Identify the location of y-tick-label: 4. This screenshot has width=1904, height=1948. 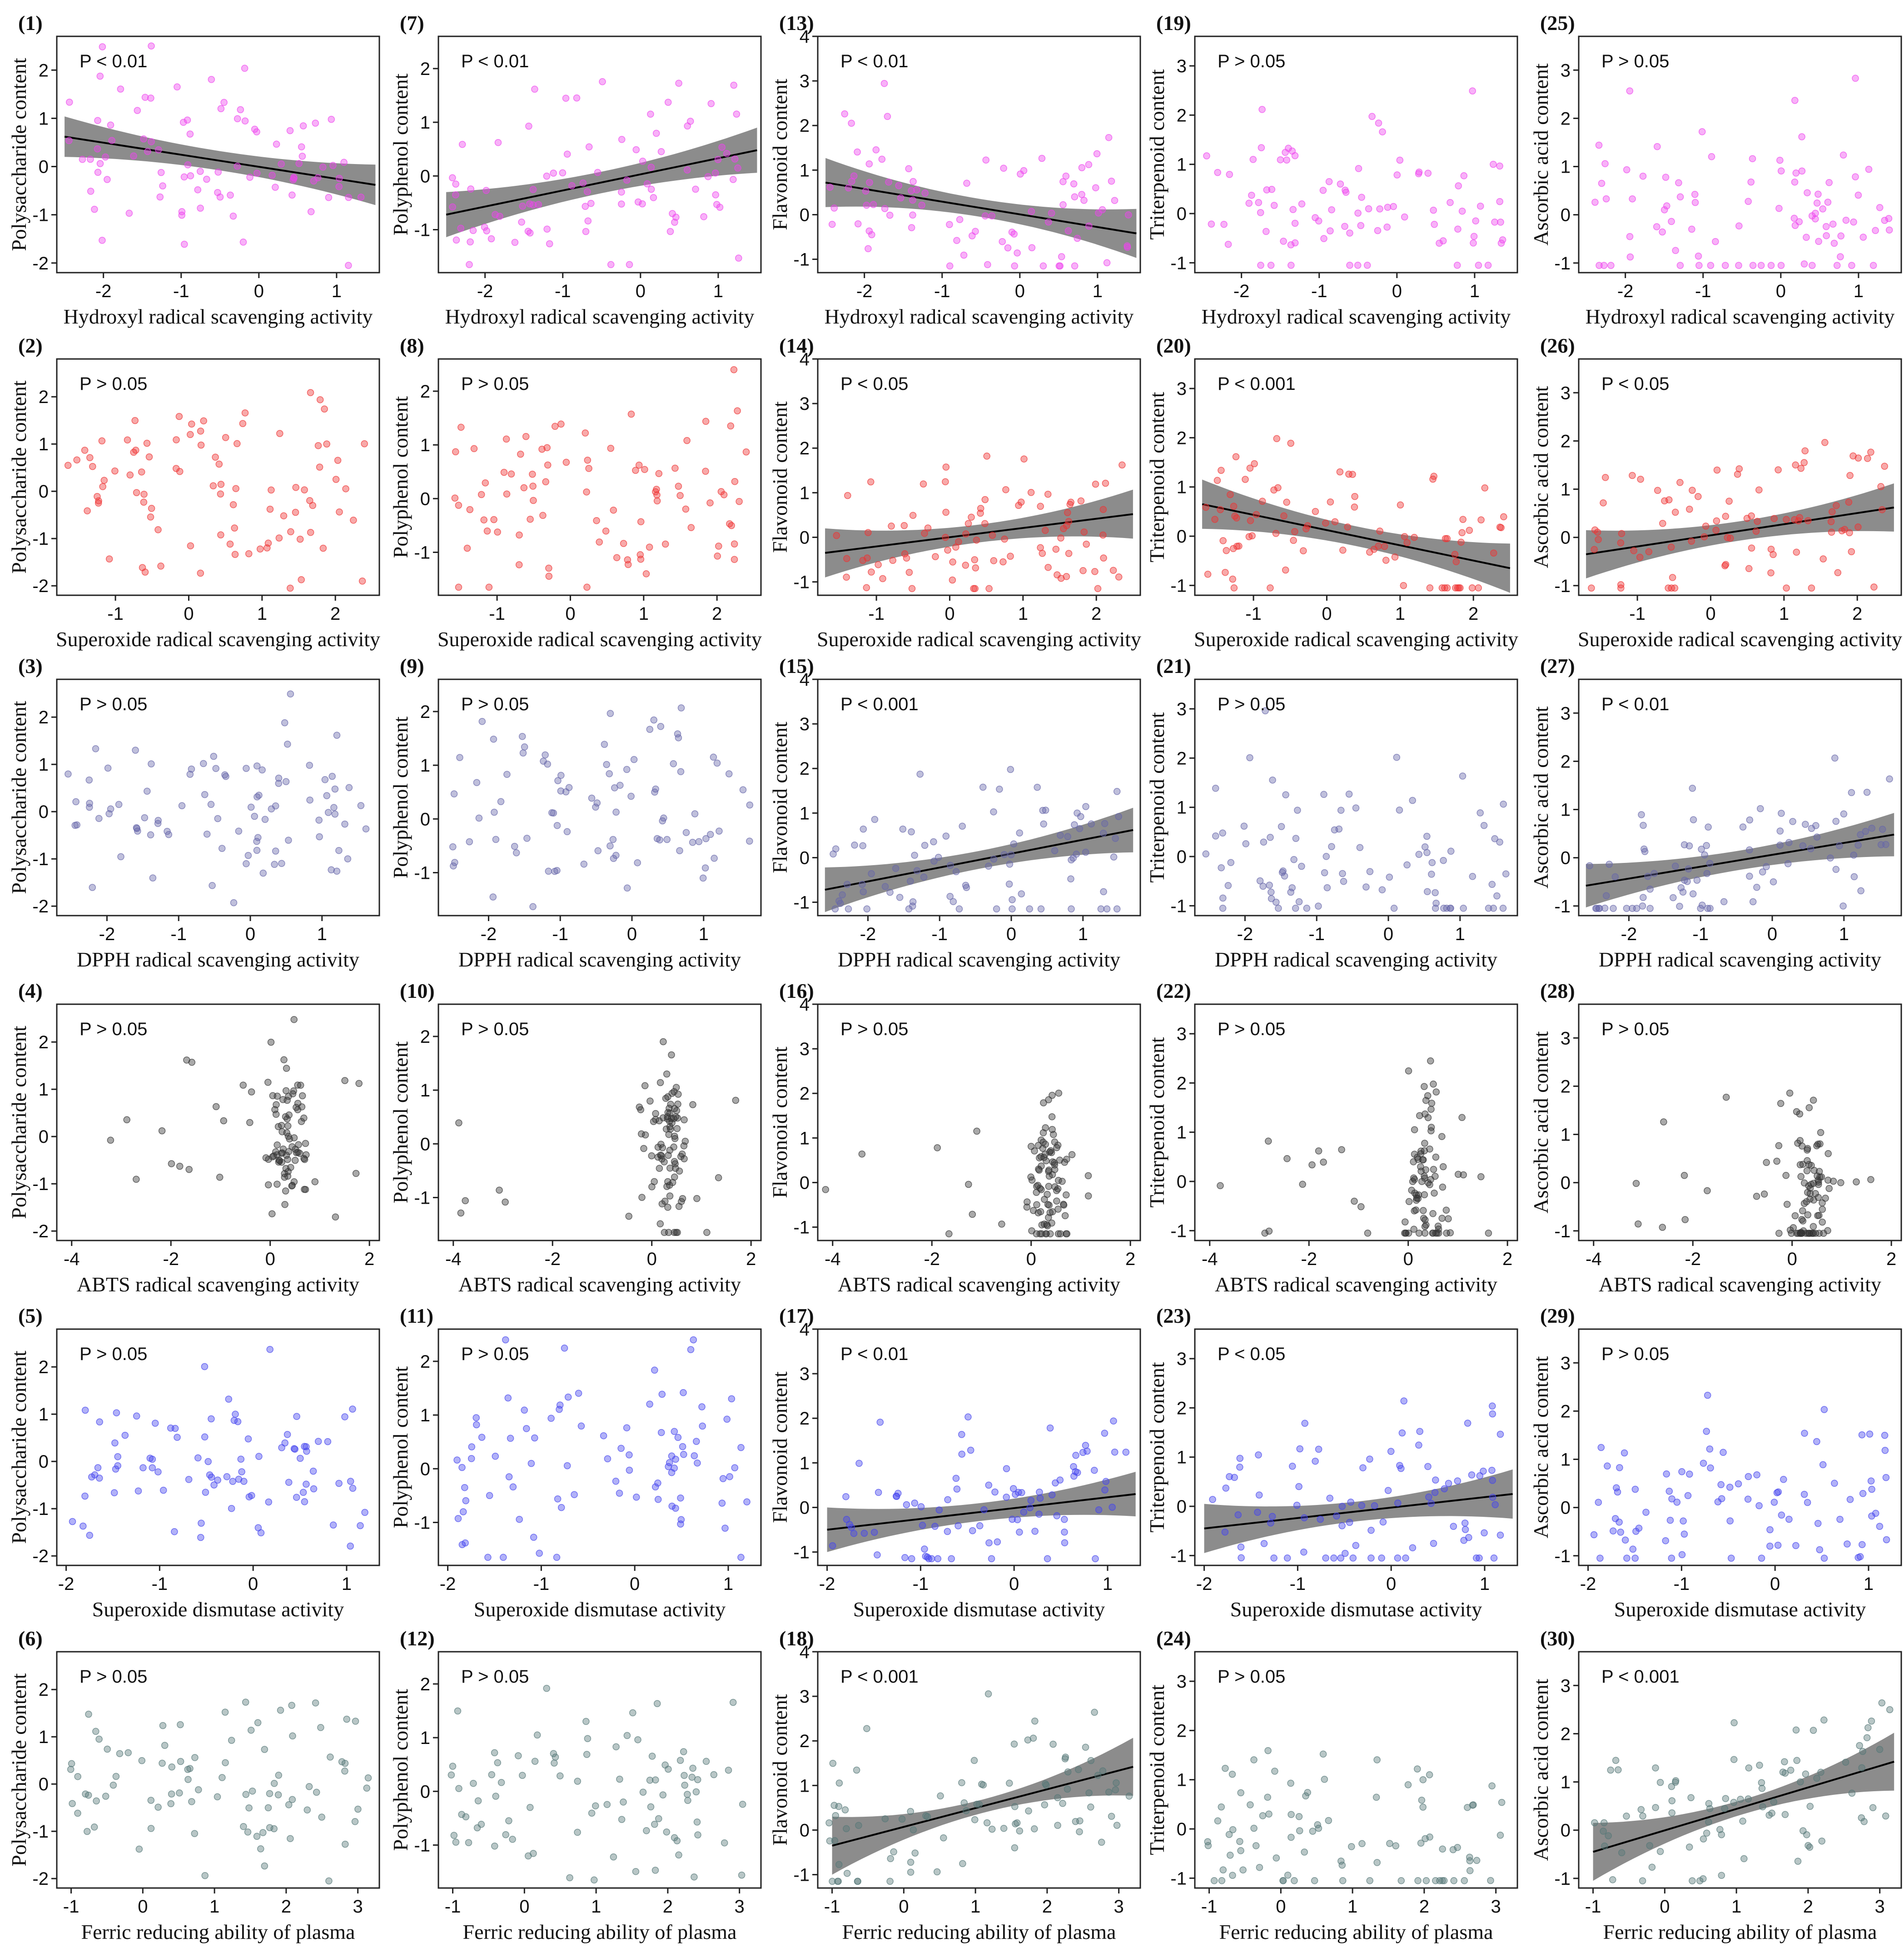
(805, 37).